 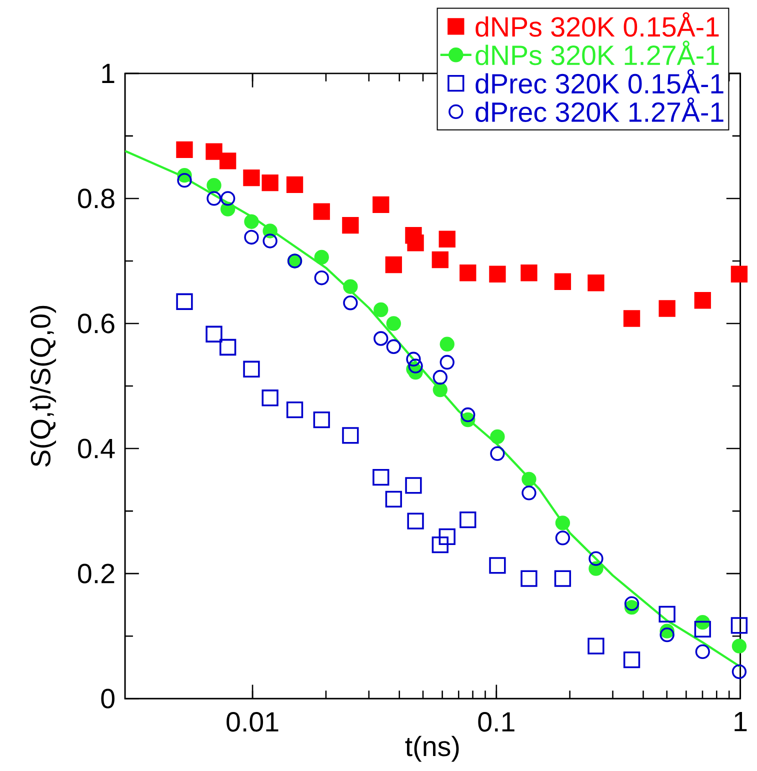 What do you see at coordinates (43, 386) in the screenshot?
I see `y-axis-title: S(Q,t)/S(Q,0)` at bounding box center [43, 386].